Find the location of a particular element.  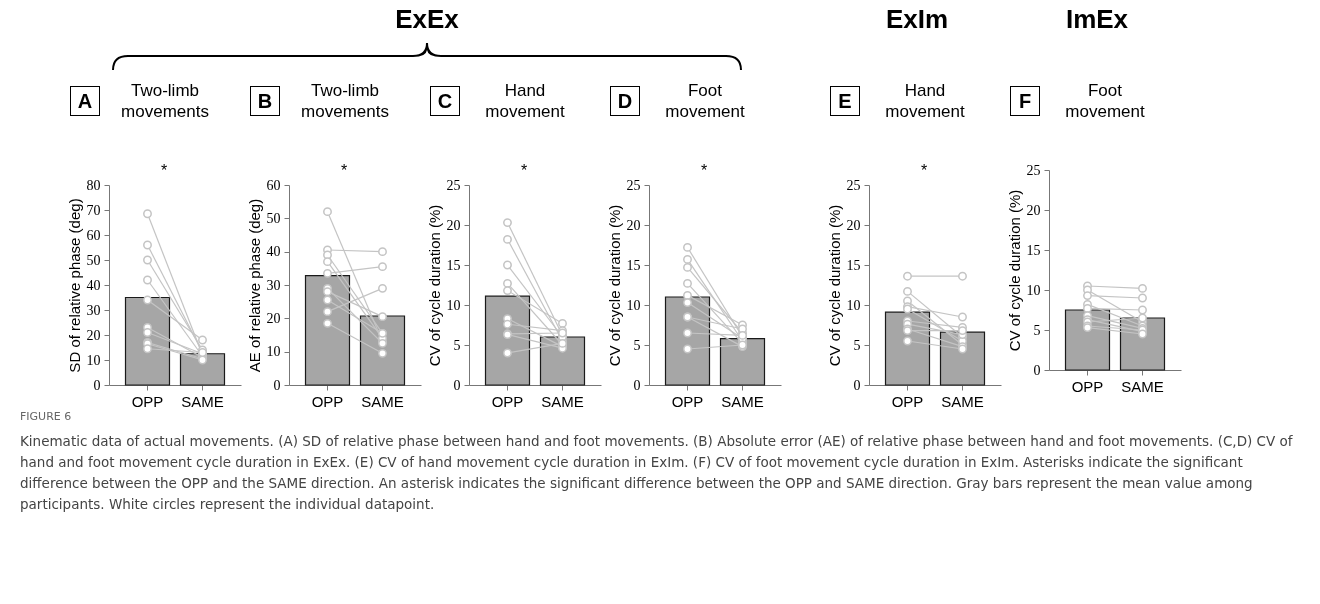

y-axis-title: AE of relative phase (deg) is located at coordinates (254, 285).